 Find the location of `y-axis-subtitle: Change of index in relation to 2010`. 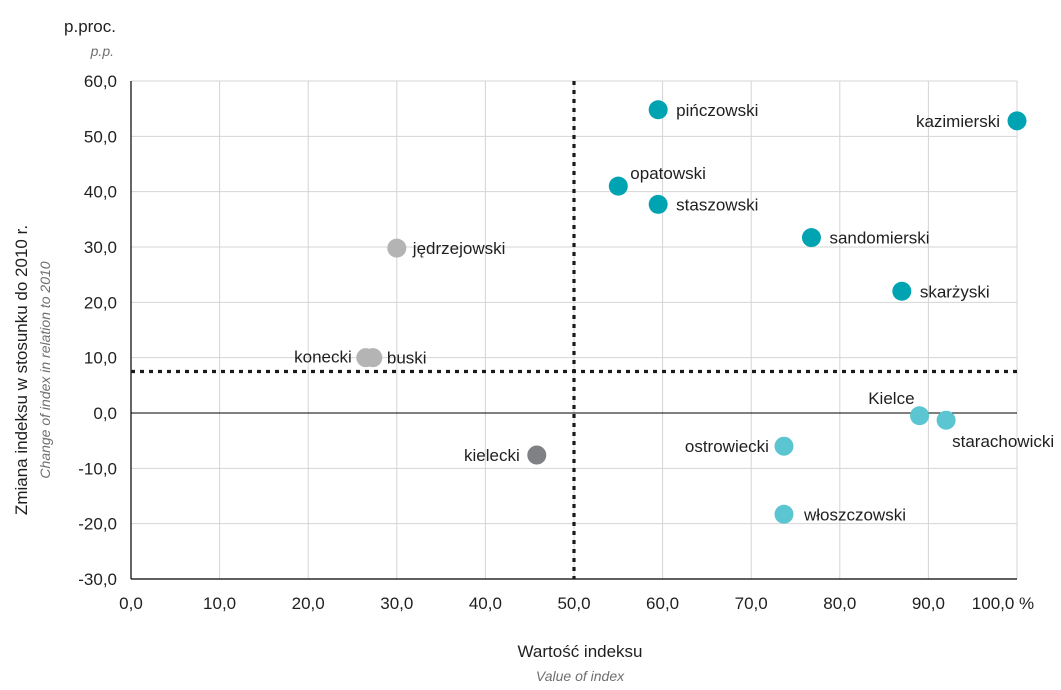

y-axis-subtitle: Change of index in relation to 2010 is located at coordinates (45, 369).